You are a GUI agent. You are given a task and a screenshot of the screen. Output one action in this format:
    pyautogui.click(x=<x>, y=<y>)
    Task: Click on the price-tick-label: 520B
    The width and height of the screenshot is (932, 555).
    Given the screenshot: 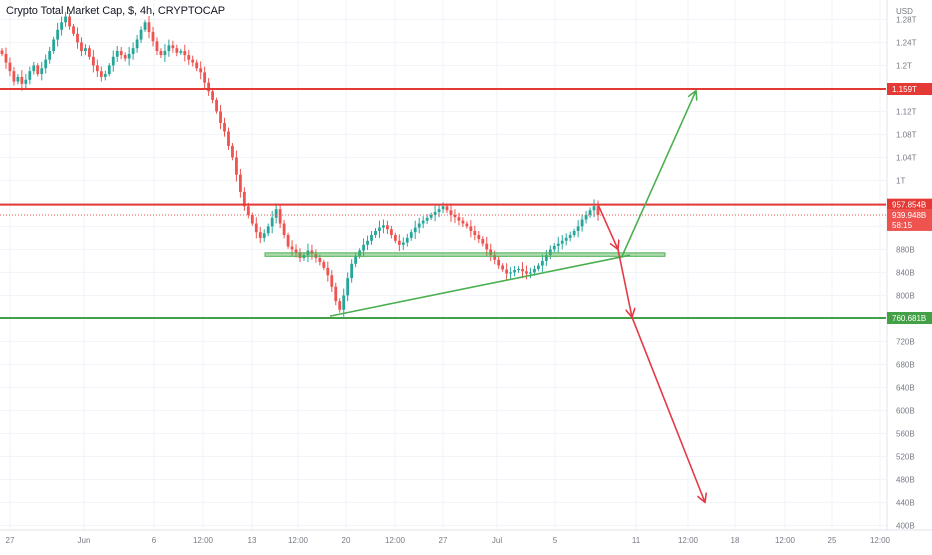 What is the action you would take?
    pyautogui.click(x=905, y=456)
    